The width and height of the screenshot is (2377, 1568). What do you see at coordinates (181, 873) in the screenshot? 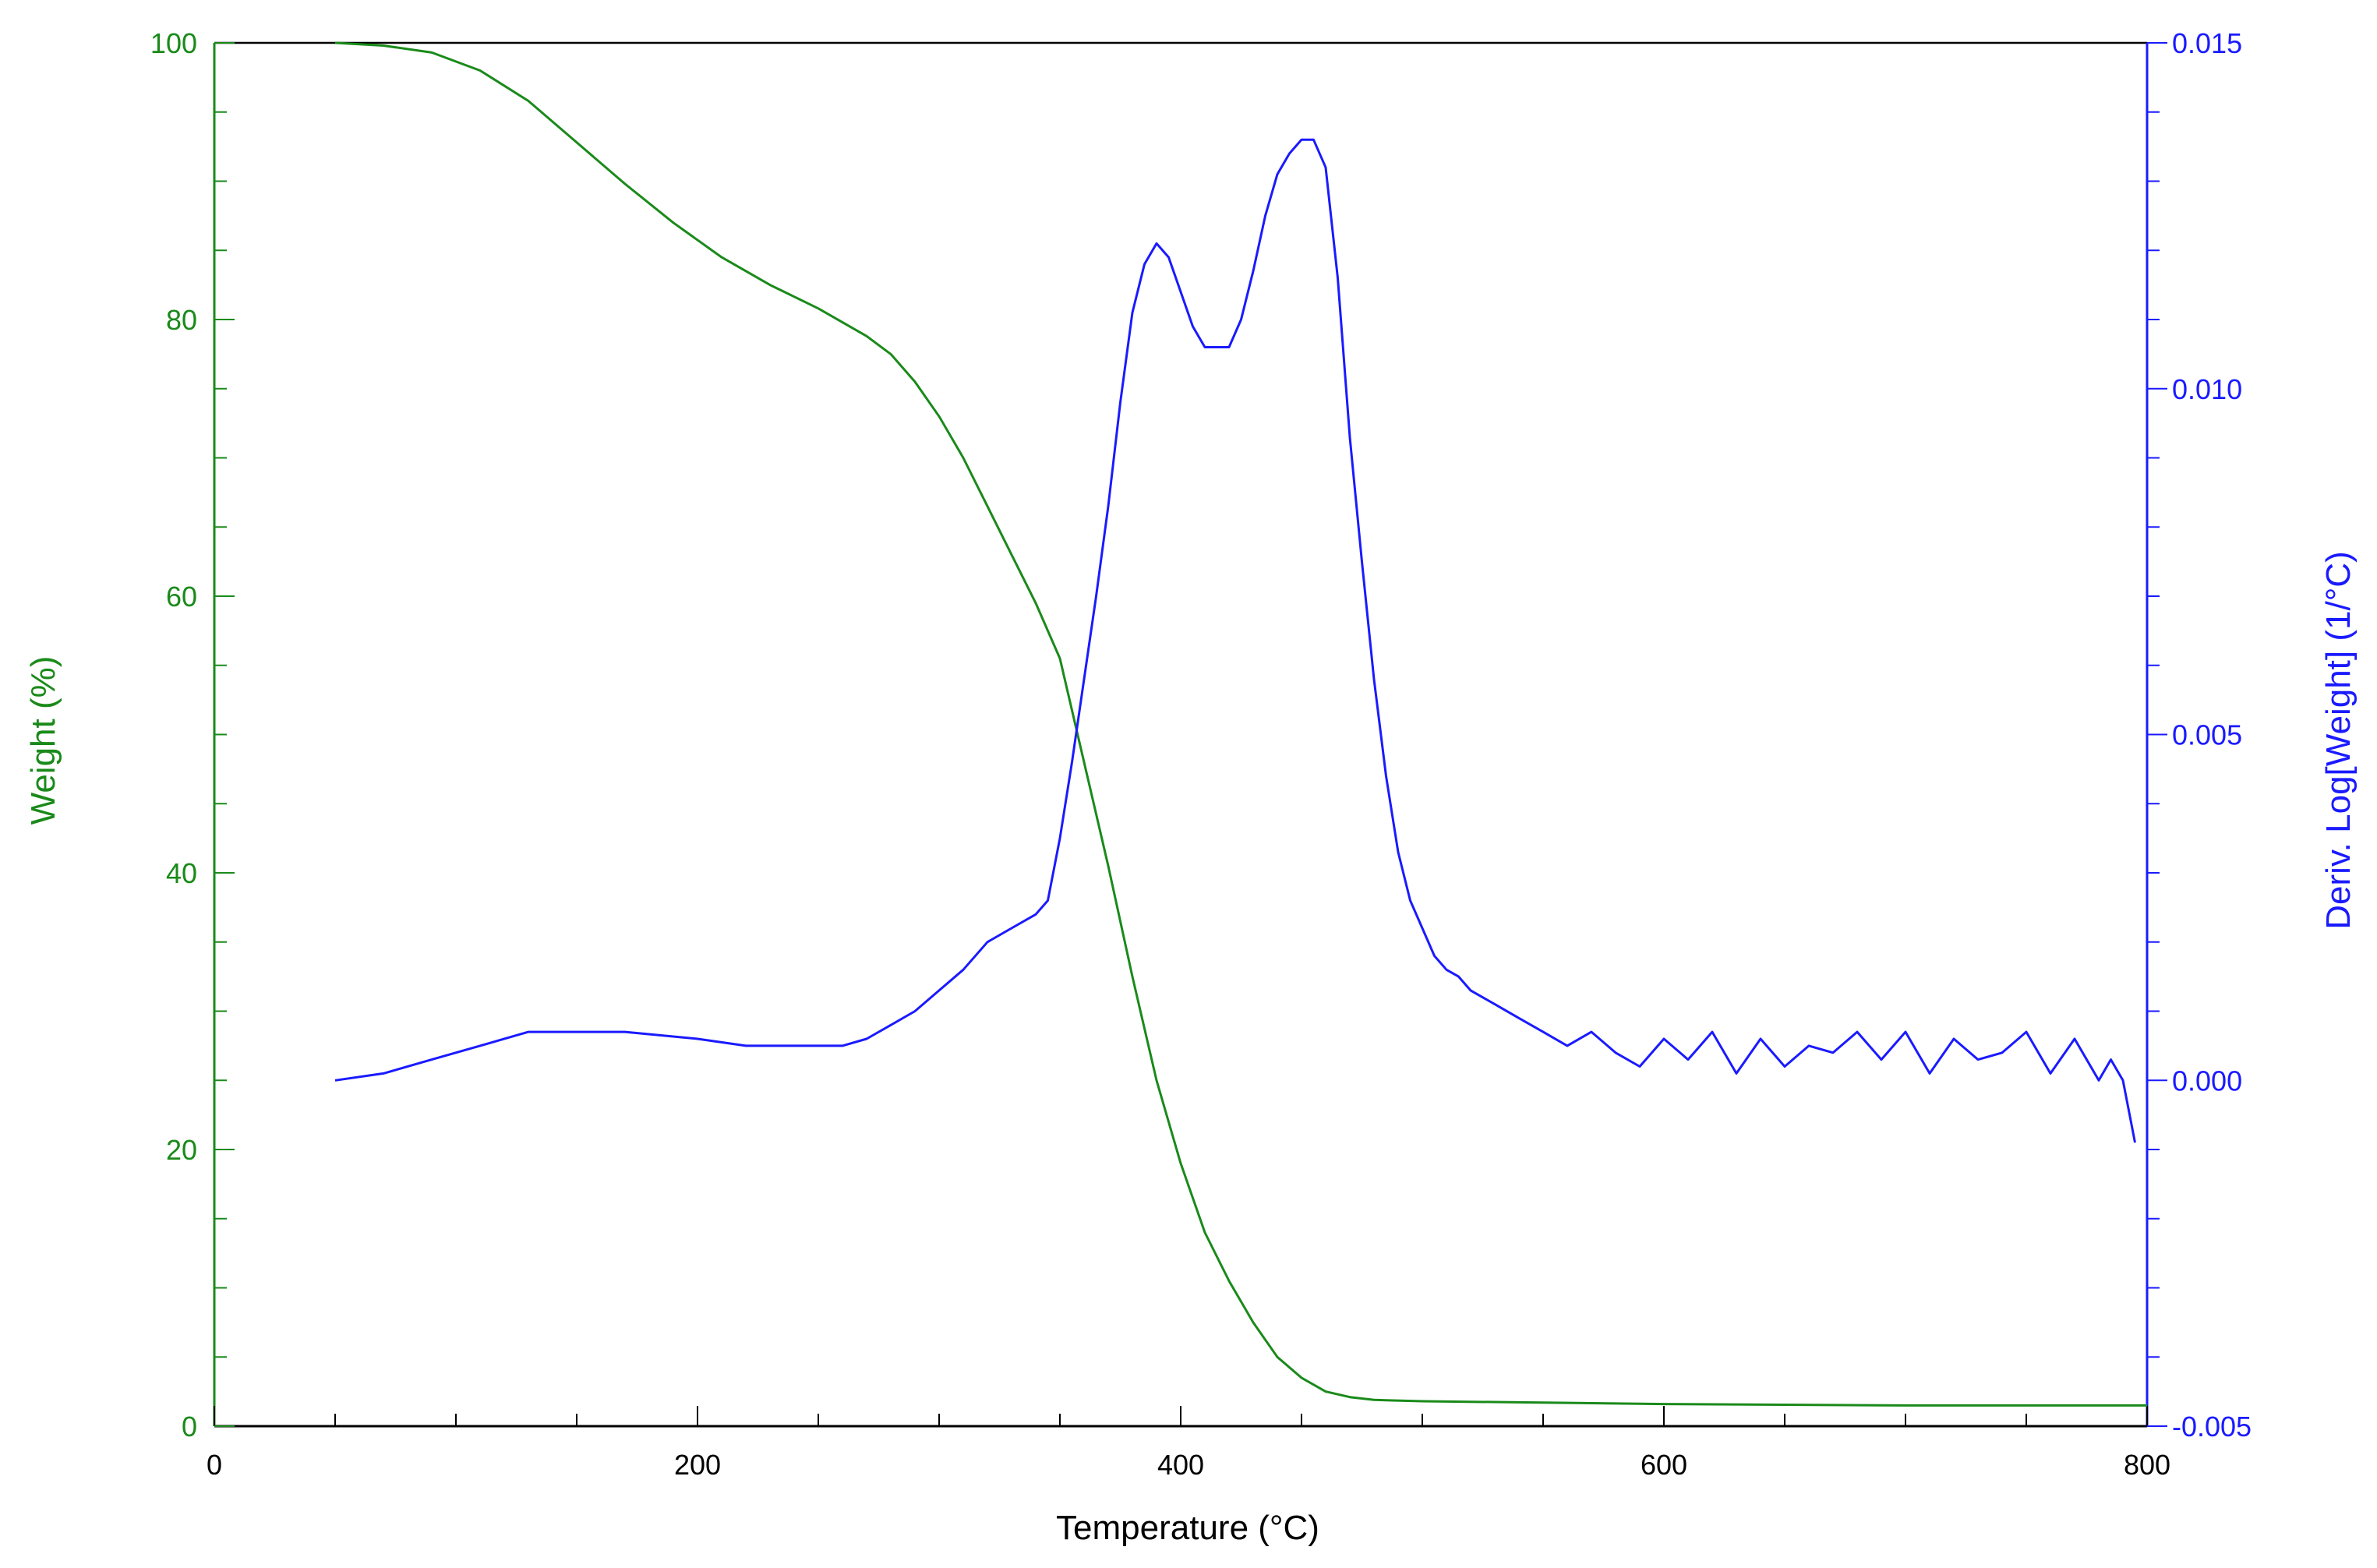
I see `y-left-tick-label: 40` at bounding box center [181, 873].